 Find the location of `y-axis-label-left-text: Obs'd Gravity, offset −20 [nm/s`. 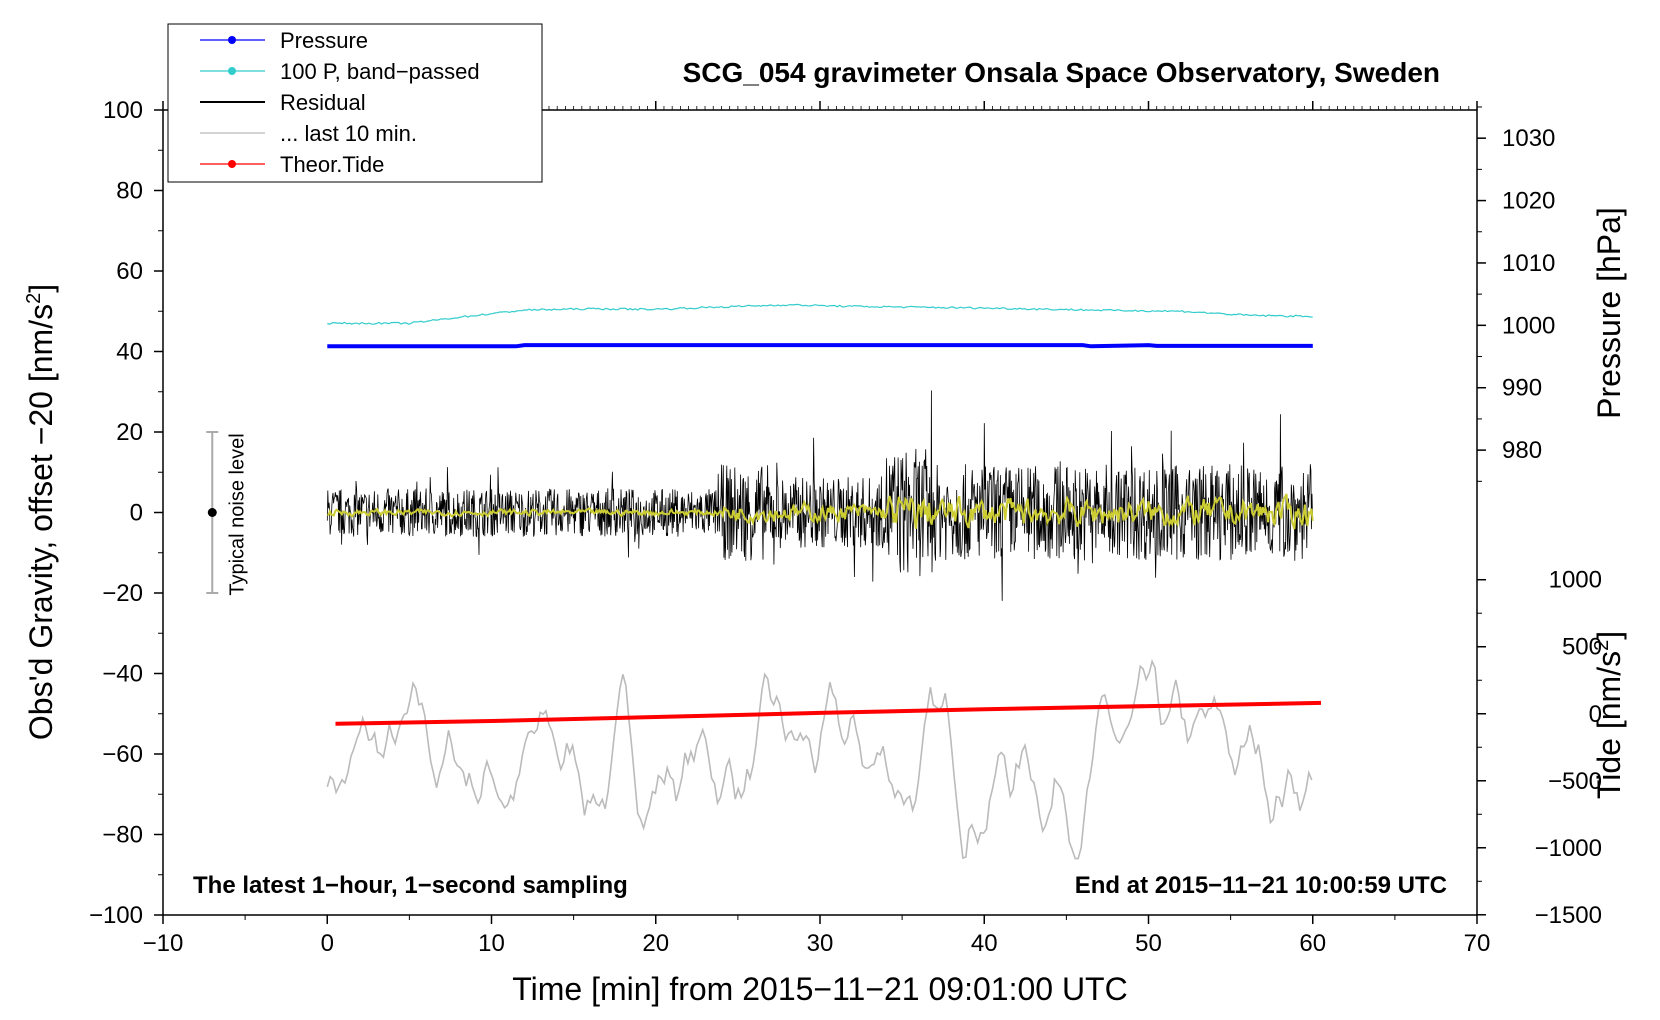

y-axis-label-left-text: Obs'd Gravity, offset −20 [nm/s is located at coordinates (41, 522).